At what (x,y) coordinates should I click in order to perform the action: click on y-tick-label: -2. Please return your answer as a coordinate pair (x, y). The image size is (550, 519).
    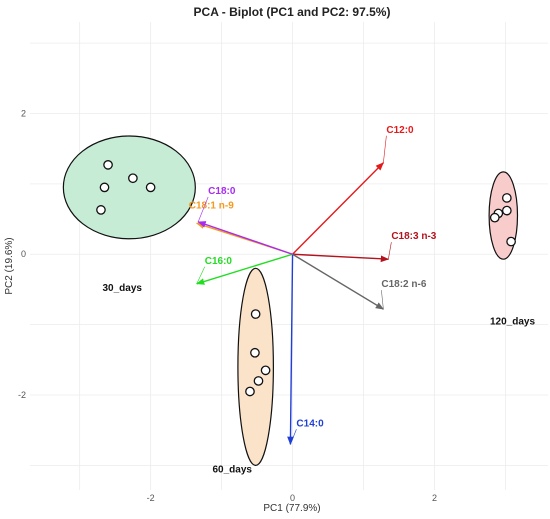
    Looking at the image, I should click on (22, 395).